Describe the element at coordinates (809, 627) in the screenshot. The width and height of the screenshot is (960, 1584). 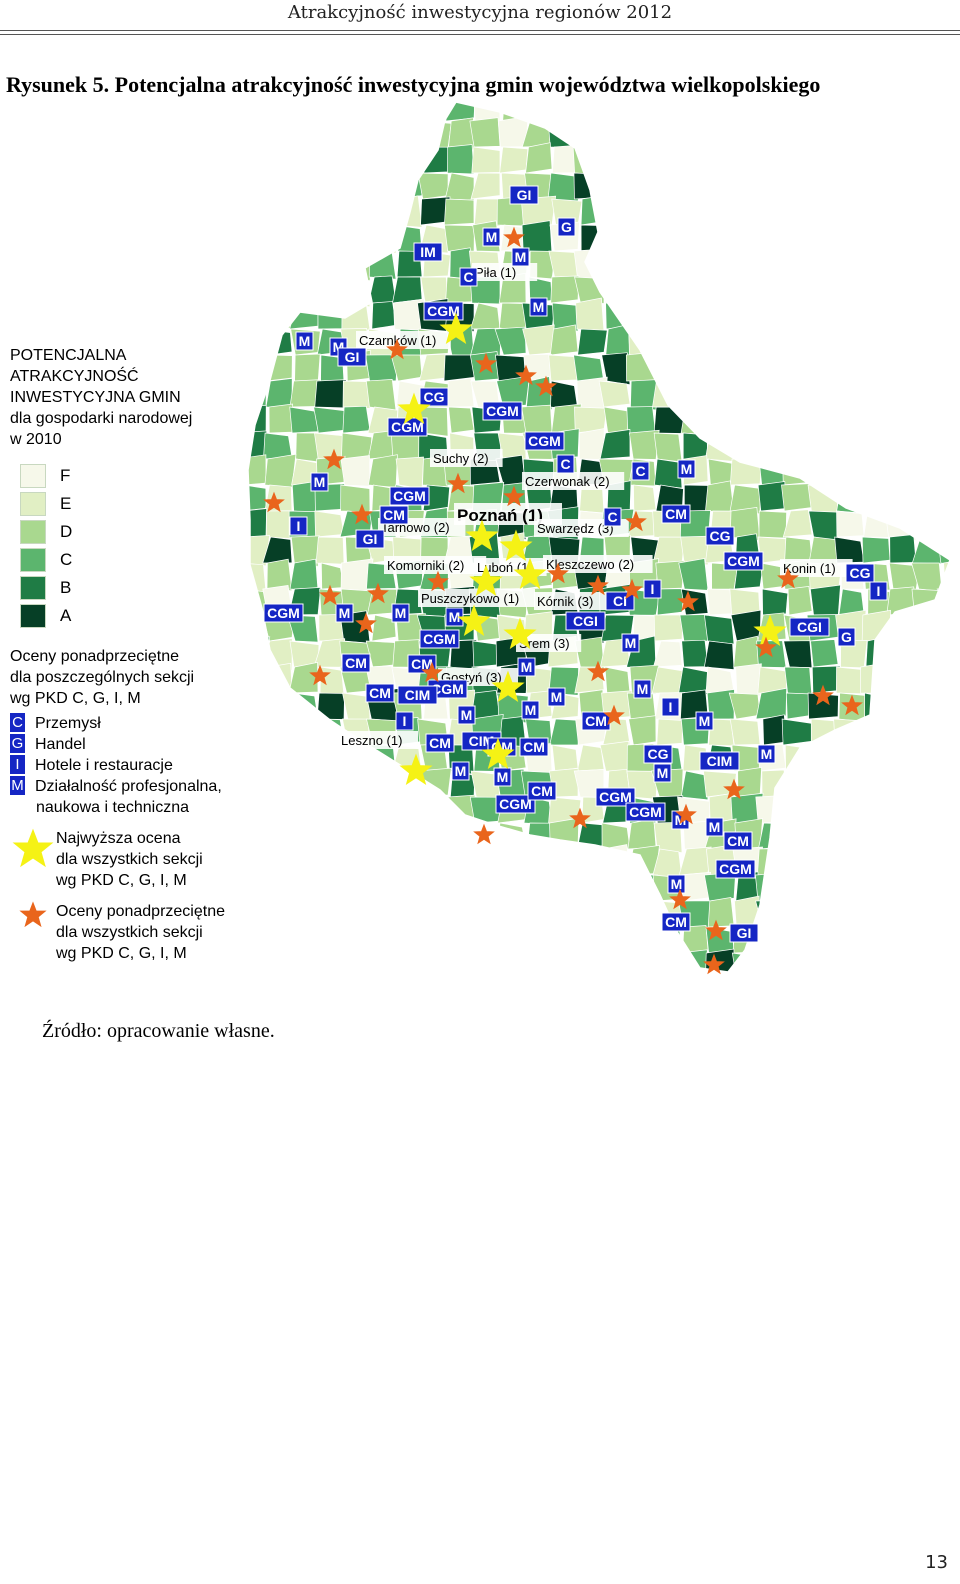
I see `pkd-code-badge: CGI` at that location.